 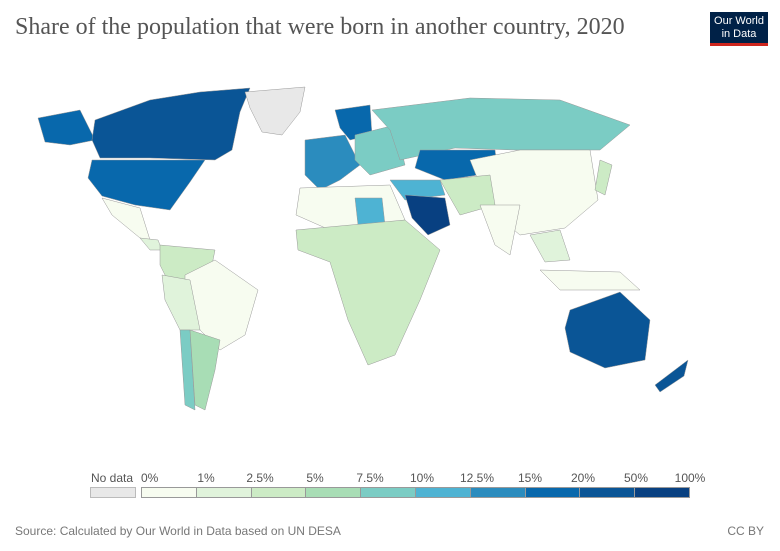 I want to click on owid-logo: Our World in Data, so click(x=739, y=29).